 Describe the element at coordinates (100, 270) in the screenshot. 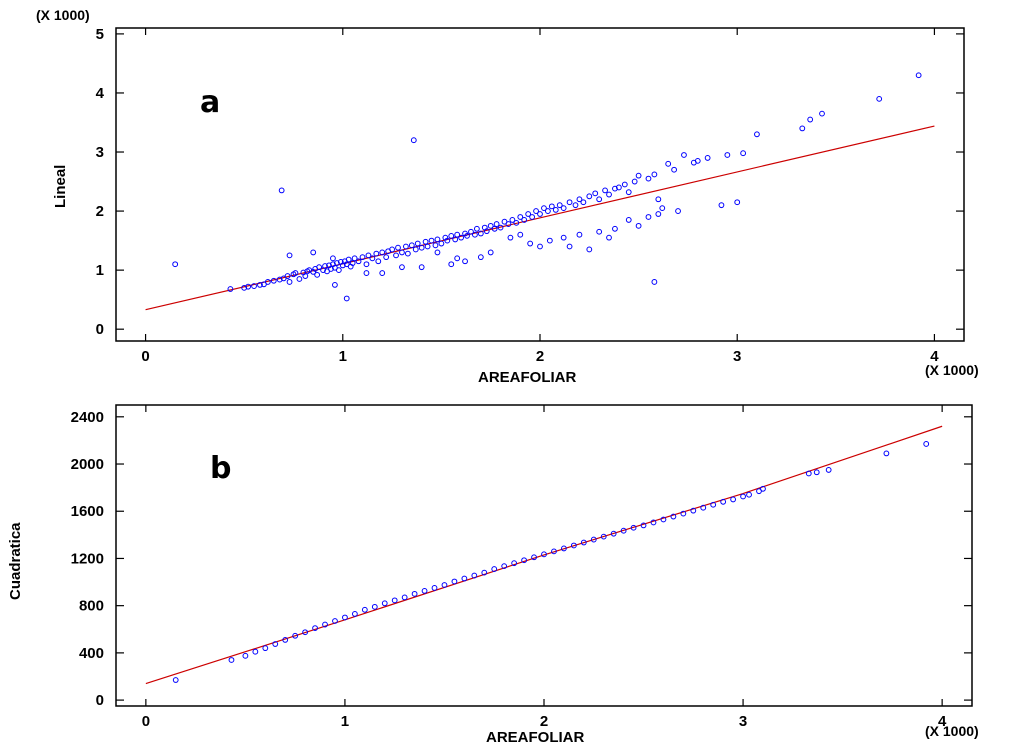

I see `panel-a-y-tick-label: 1` at that location.